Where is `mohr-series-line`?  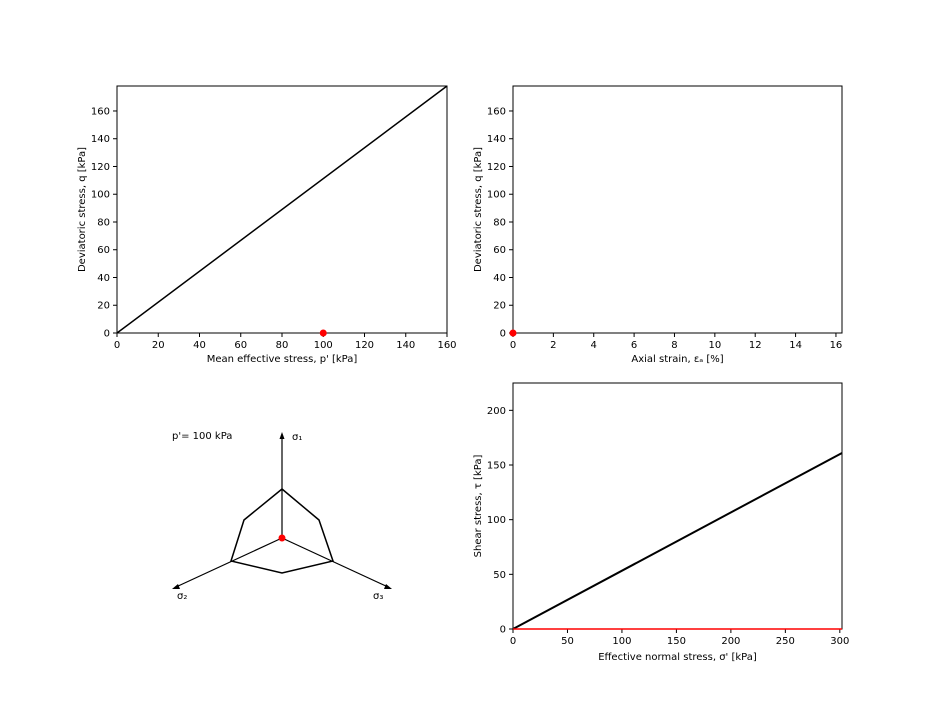 mohr-series-line is located at coordinates (677, 541).